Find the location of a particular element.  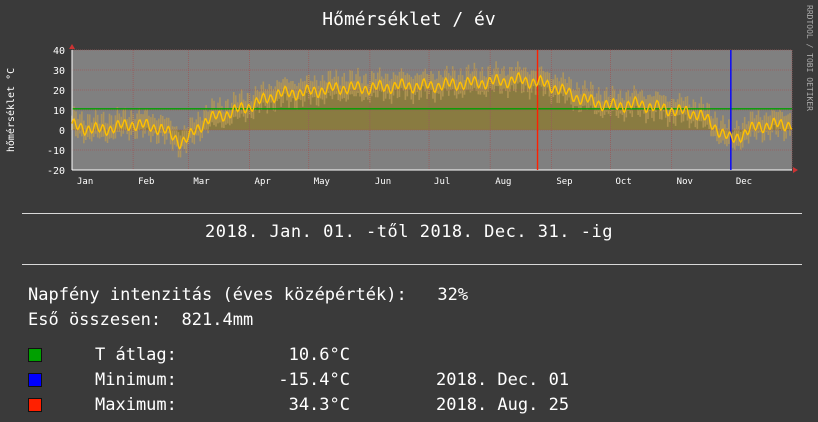

watermark-label: RRDTOOL / TOBI OETIKER is located at coordinates (809, 58).